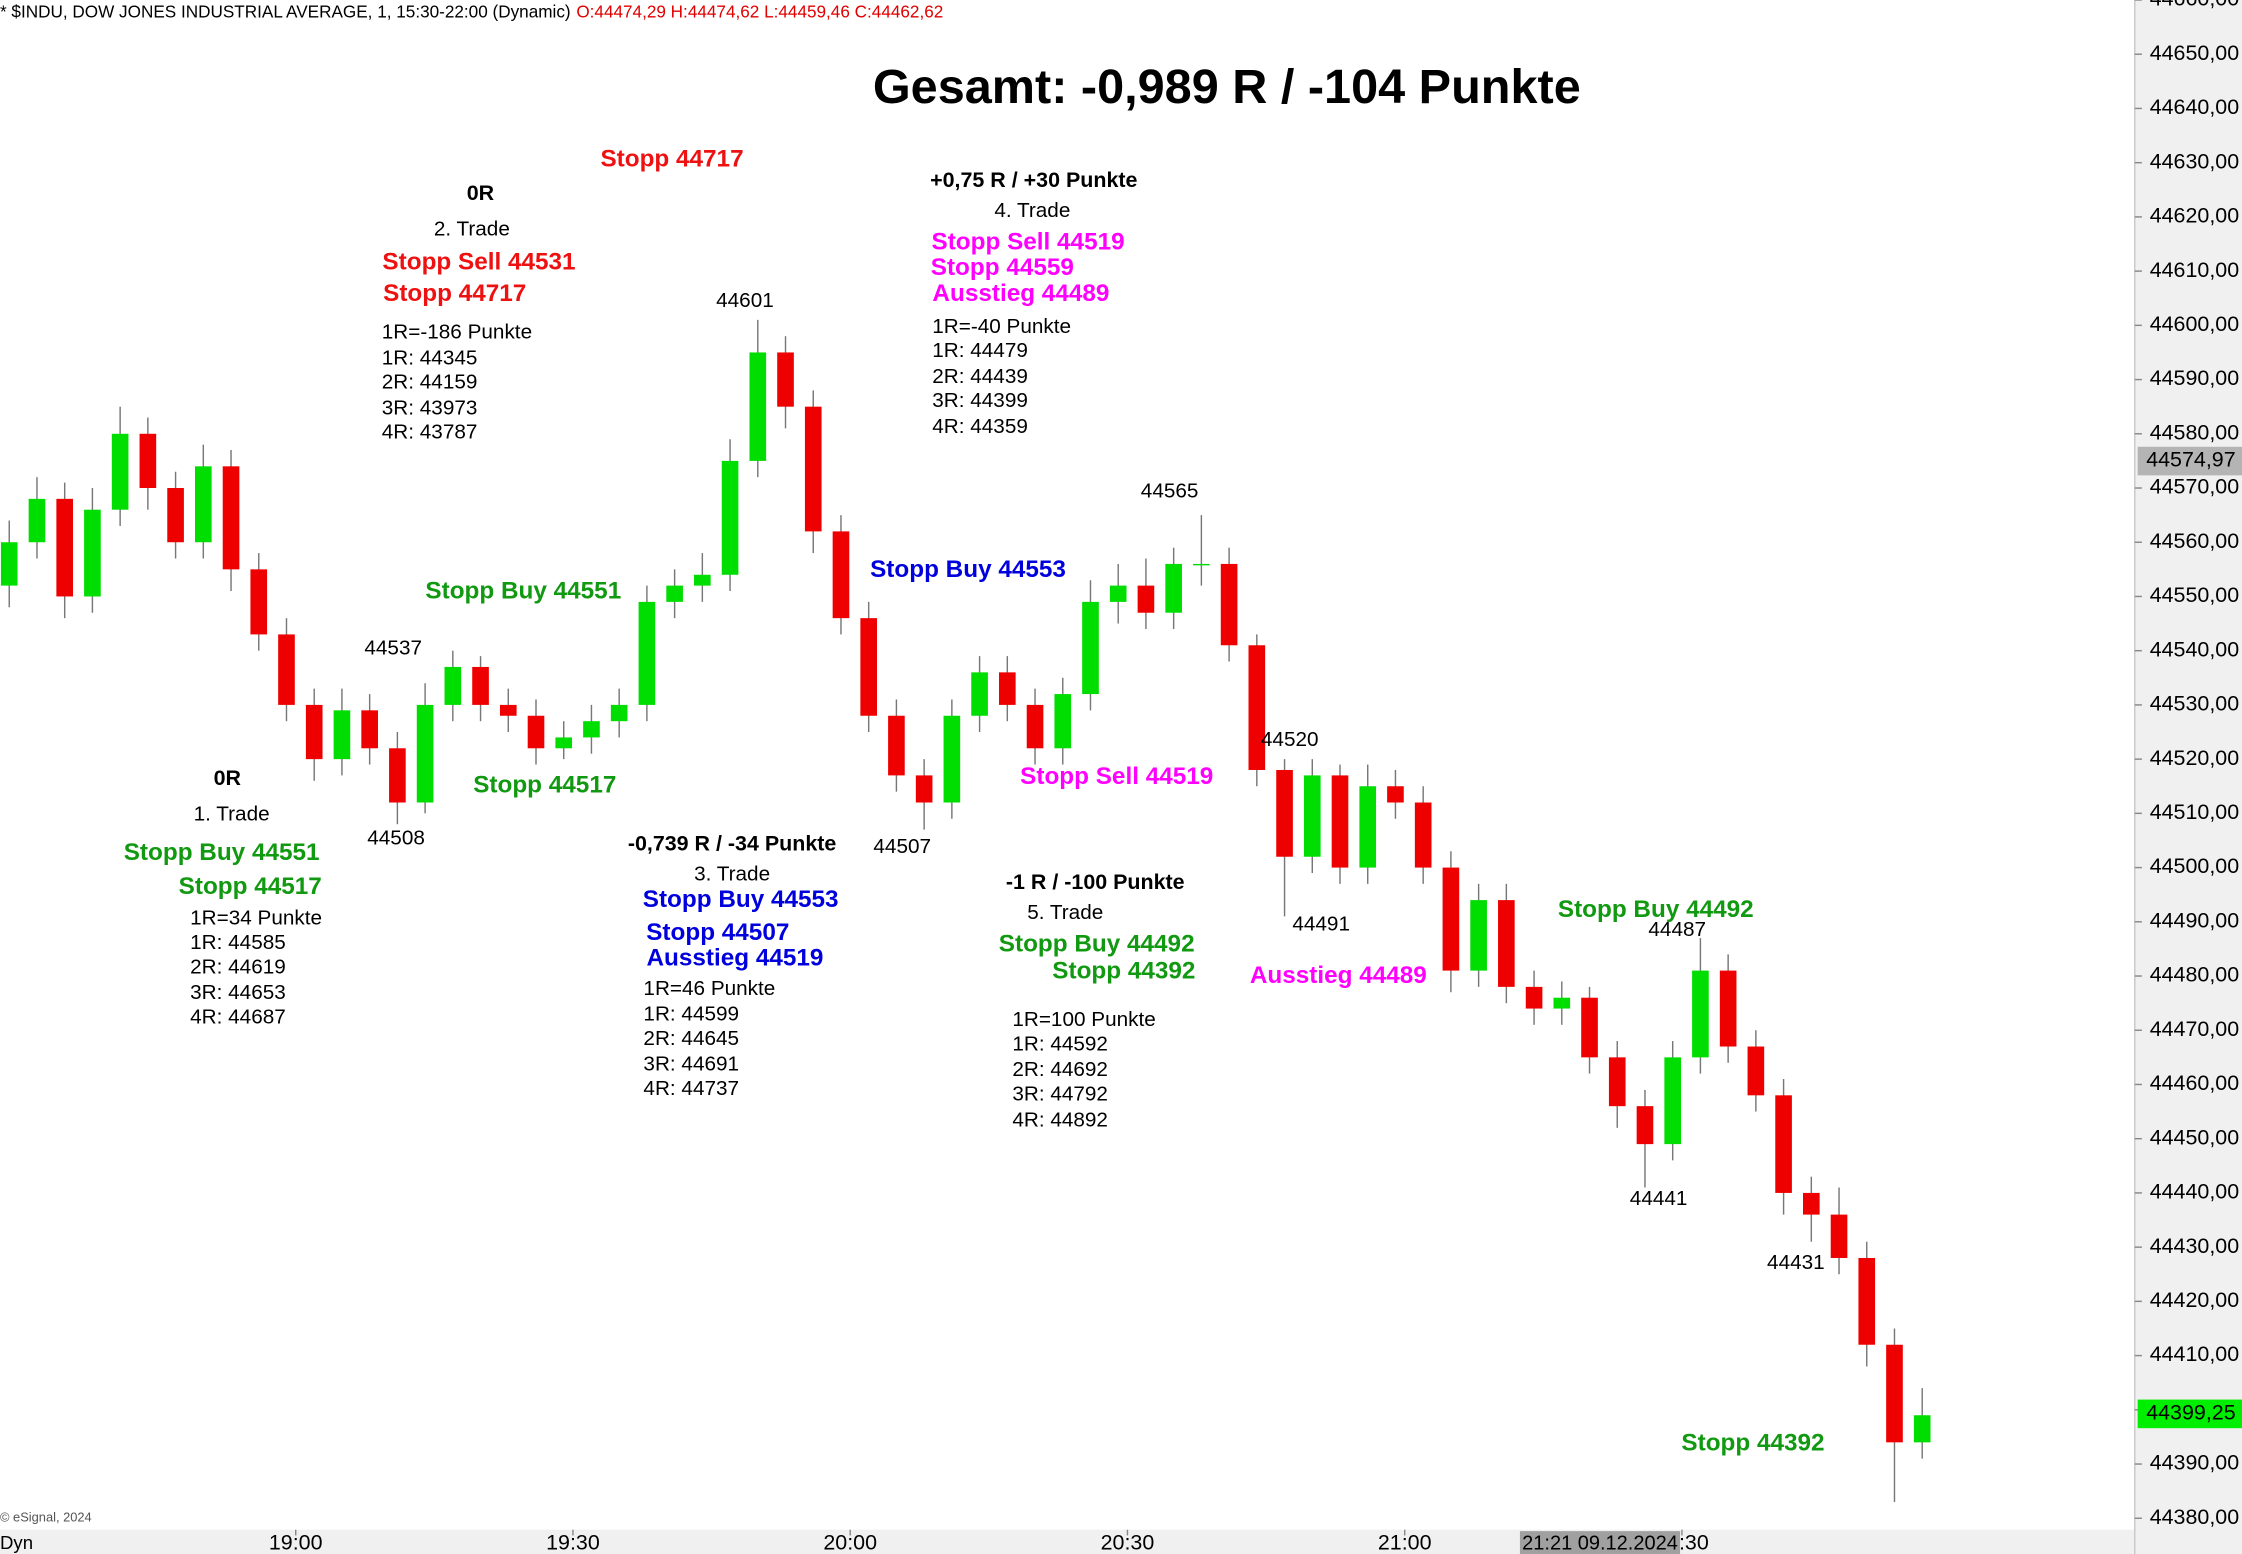 This screenshot has height=1554, width=2242. I want to click on y-tick-label: 44600,00, so click(2194, 324).